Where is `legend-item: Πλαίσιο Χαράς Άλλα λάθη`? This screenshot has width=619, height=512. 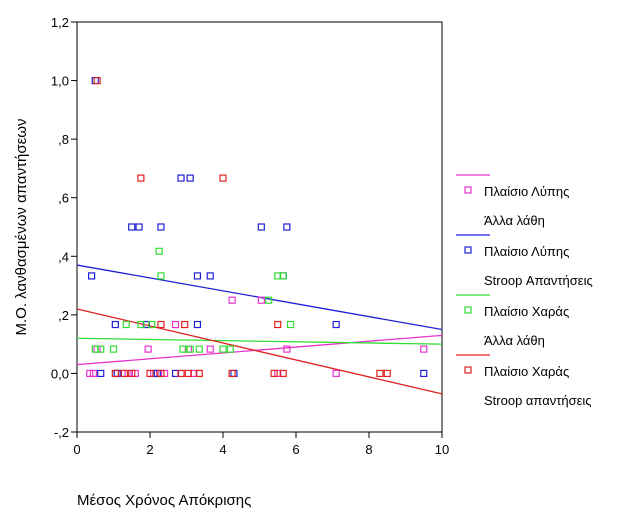 legend-item: Πλαίσιο Χαράς Άλλα λάθη is located at coordinates (512, 321).